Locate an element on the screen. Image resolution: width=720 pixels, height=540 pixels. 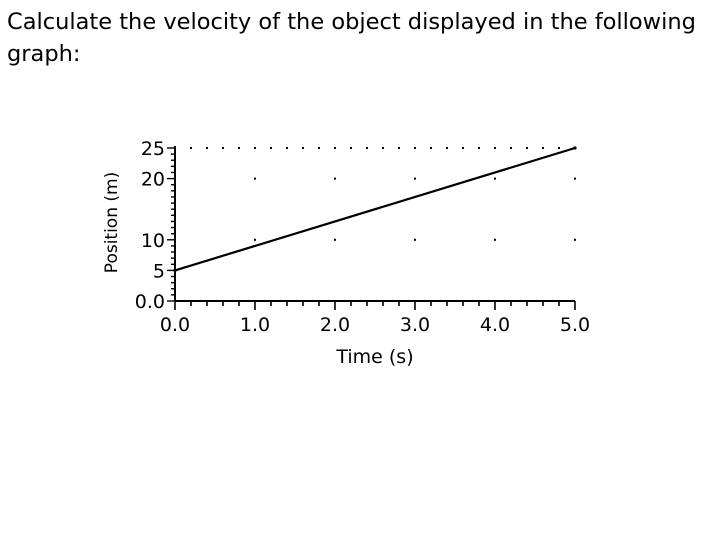
x-tick-label: 1.0 is located at coordinates (255, 325).